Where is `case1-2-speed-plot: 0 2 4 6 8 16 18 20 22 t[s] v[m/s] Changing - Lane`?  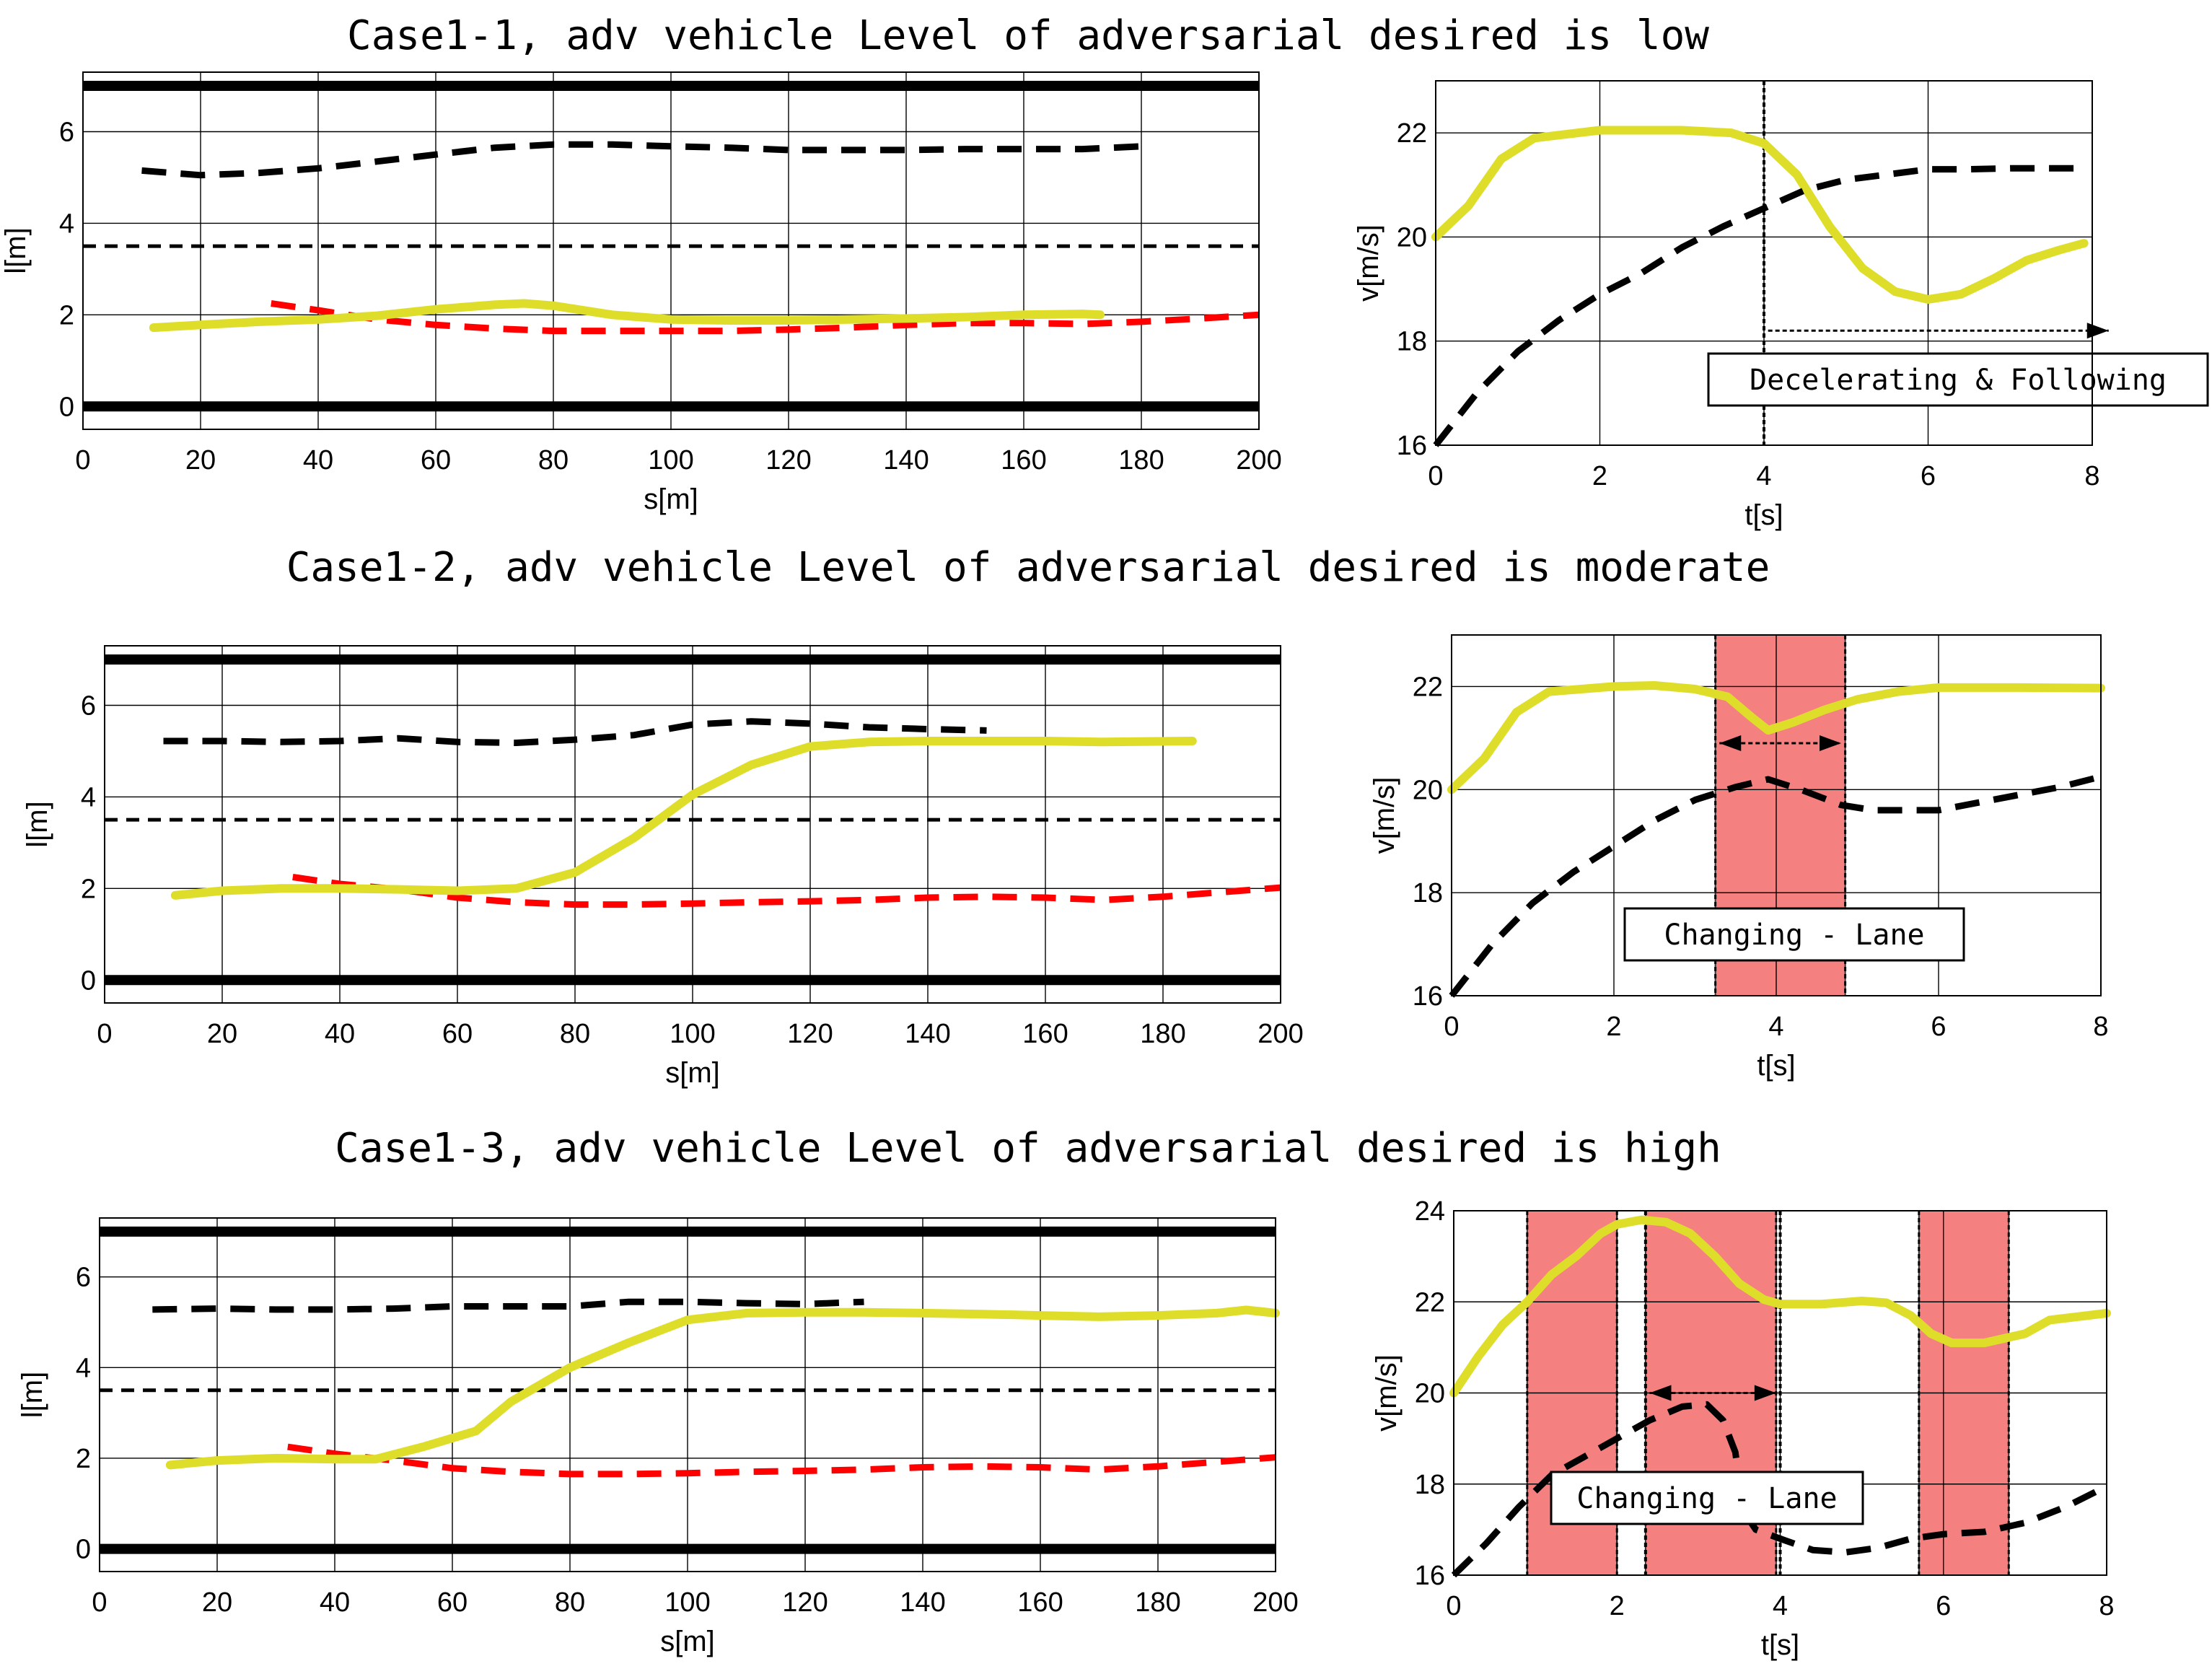
case1-2-speed-plot: 0 2 4 6 8 16 18 20 22 t[s] v[m/s] Changing - Lane is located at coordinates (1739, 858).